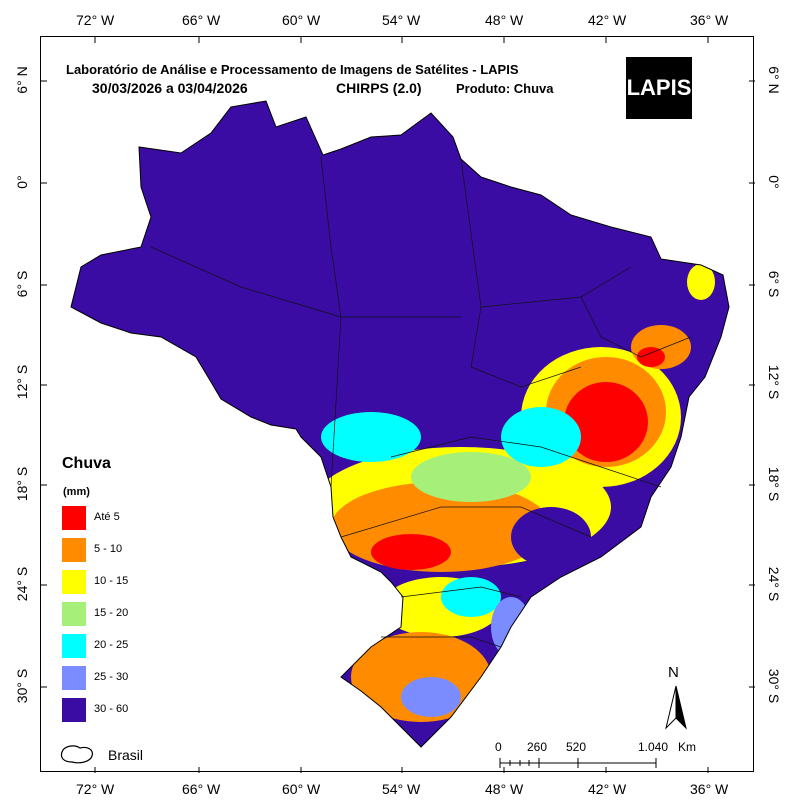 The height and width of the screenshot is (809, 794). Describe the element at coordinates (22, 284) in the screenshot. I see `lat-label-left: 6° S` at that location.